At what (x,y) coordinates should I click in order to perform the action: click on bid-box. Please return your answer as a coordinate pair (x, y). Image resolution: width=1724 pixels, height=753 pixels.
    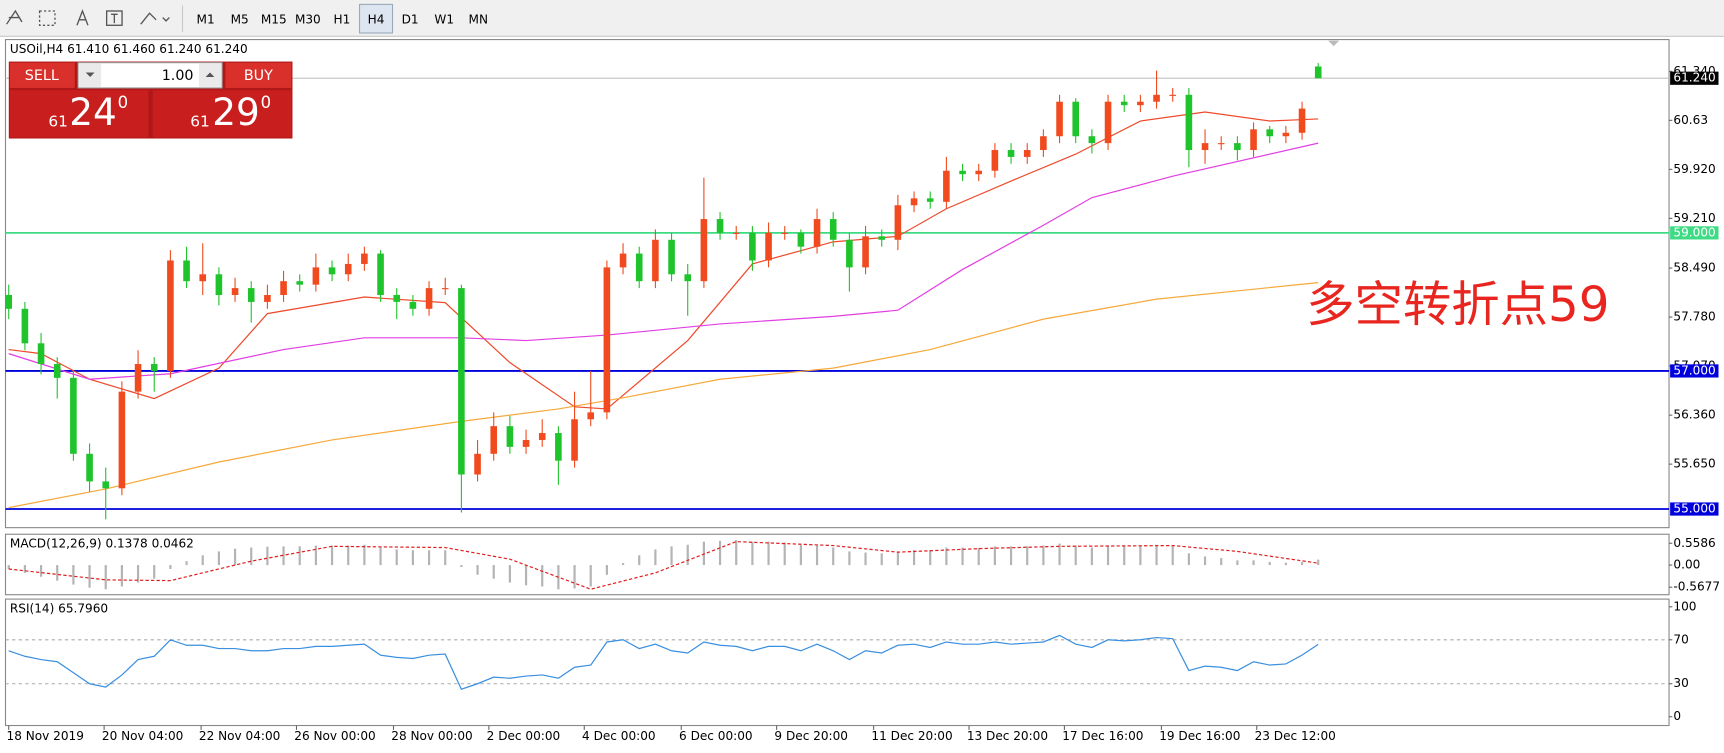
    Looking at the image, I should click on (79, 114).